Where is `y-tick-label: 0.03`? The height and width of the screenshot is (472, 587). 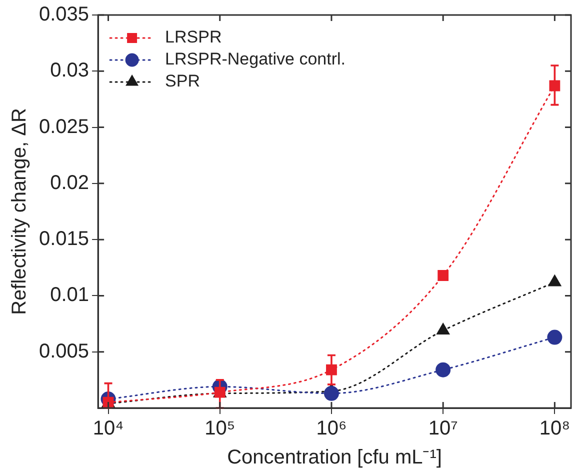
y-tick-label: 0.03 is located at coordinates (70, 71).